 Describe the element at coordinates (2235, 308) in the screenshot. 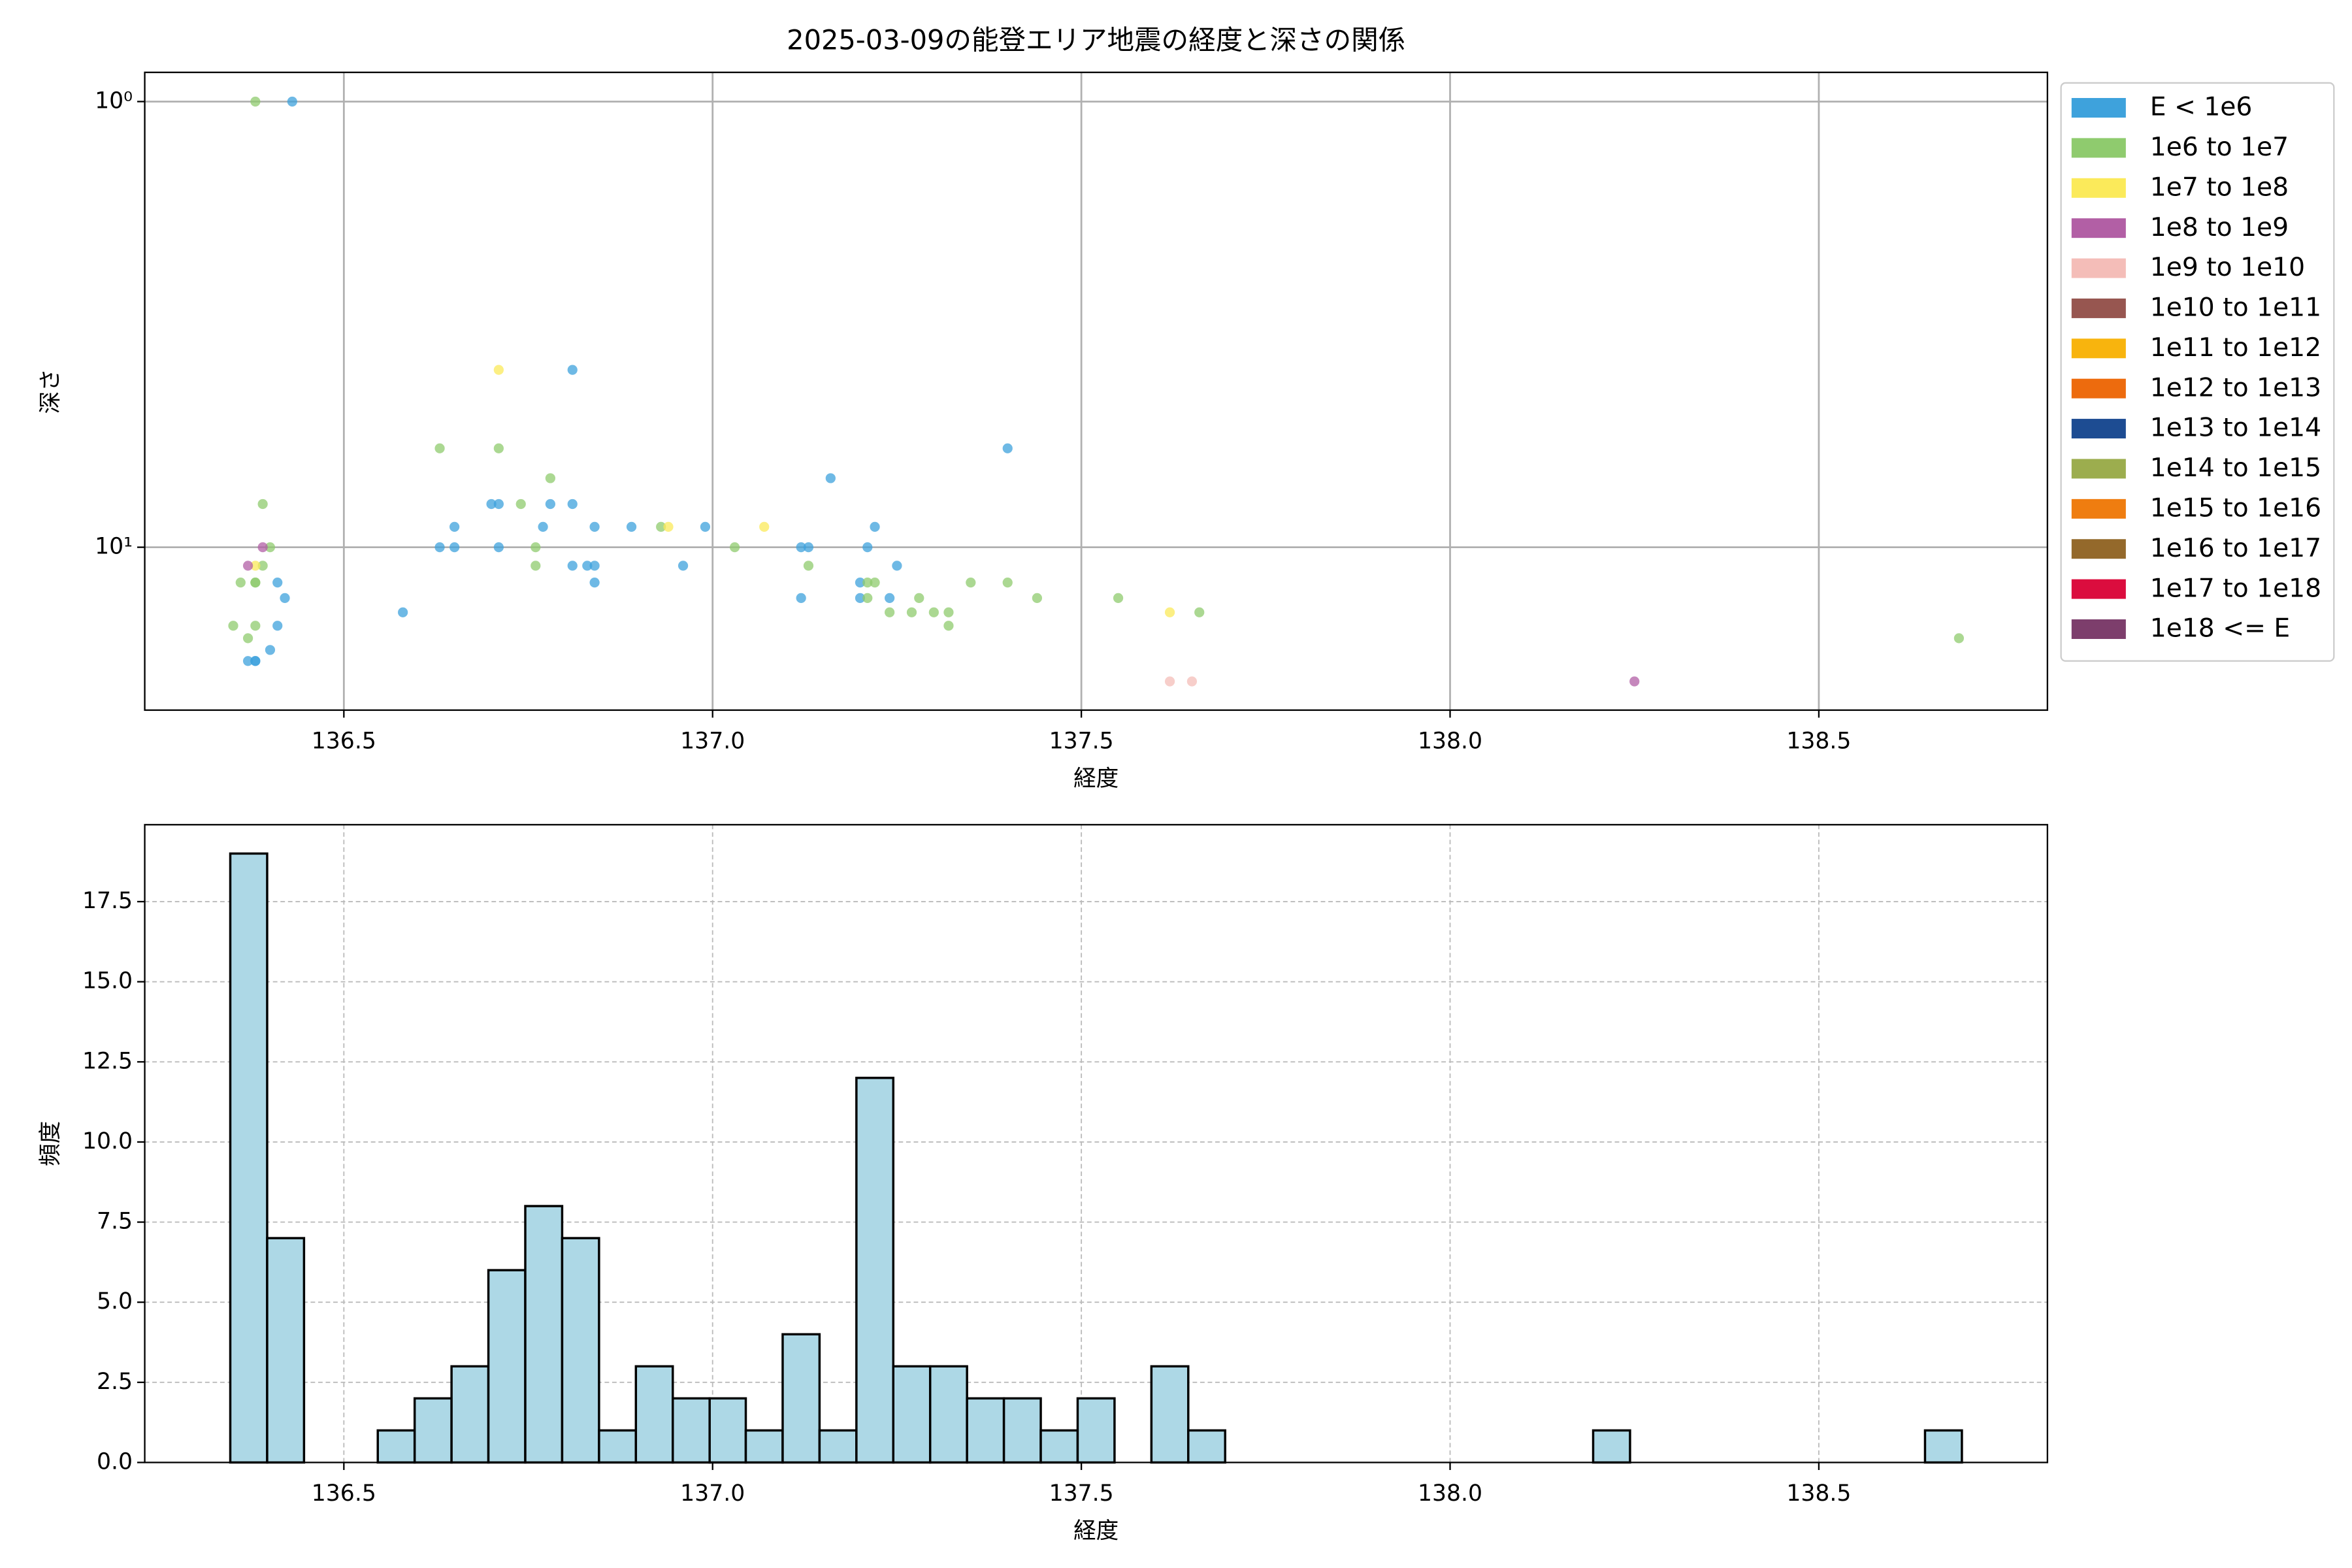

I see `legend-label: 1e10 to 1e11` at that location.